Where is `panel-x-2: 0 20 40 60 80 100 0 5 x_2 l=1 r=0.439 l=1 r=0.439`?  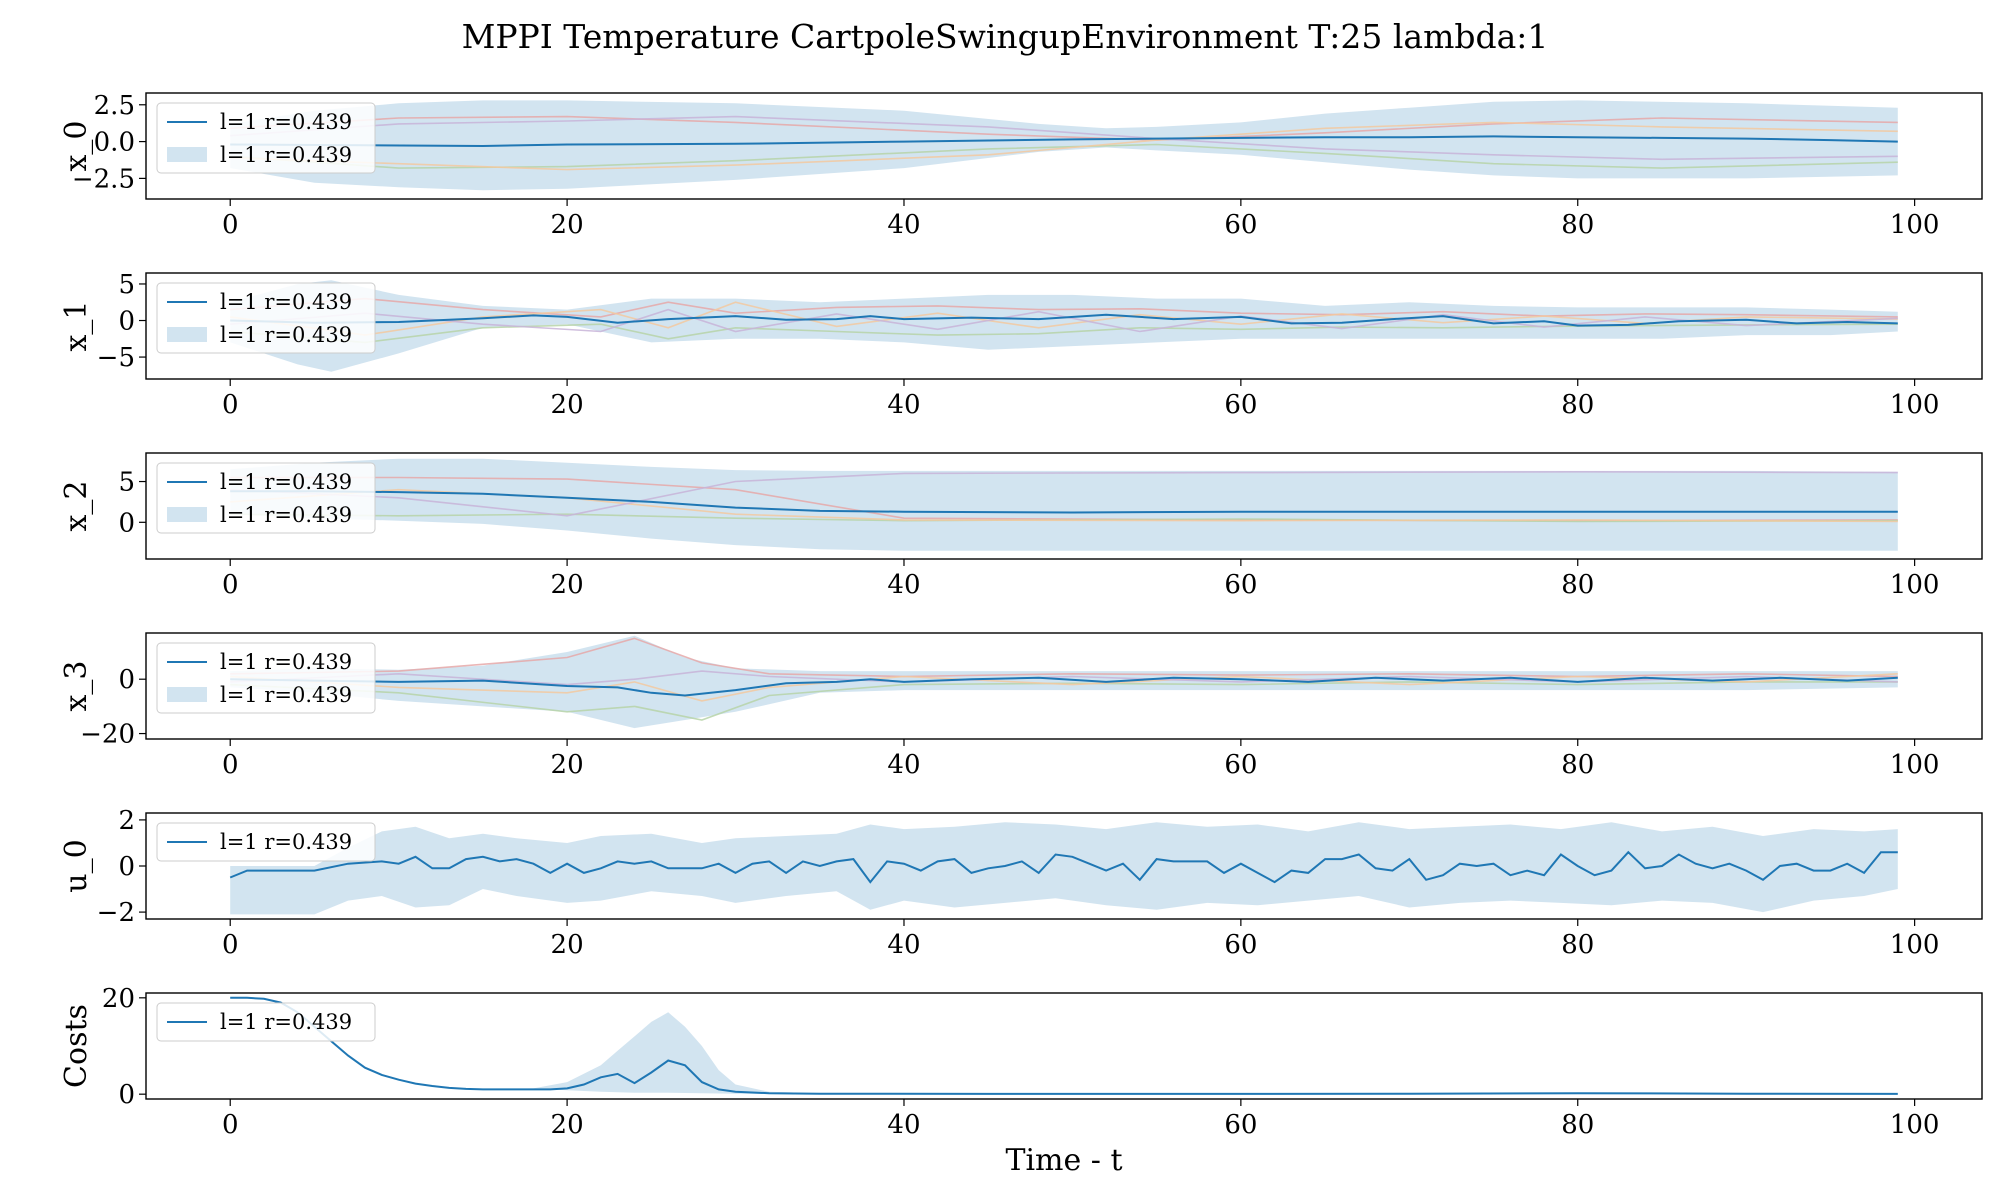
panel-x-2: 0 20 40 60 80 100 0 5 x_2 l=1 r=0.439 l=1 r=0.439 is located at coordinates (1021, 526).